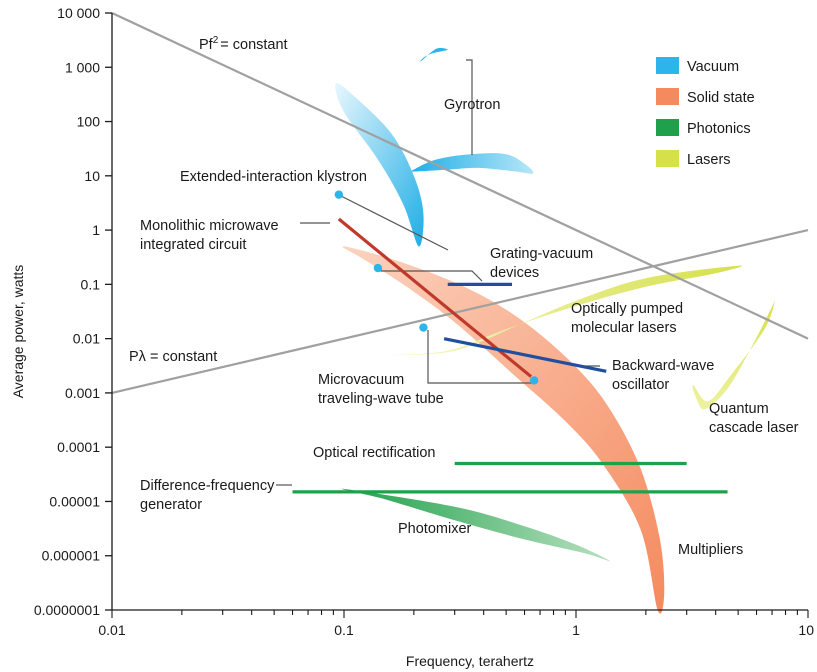  What do you see at coordinates (171, 505) in the screenshot?
I see `label-line: generator` at bounding box center [171, 505].